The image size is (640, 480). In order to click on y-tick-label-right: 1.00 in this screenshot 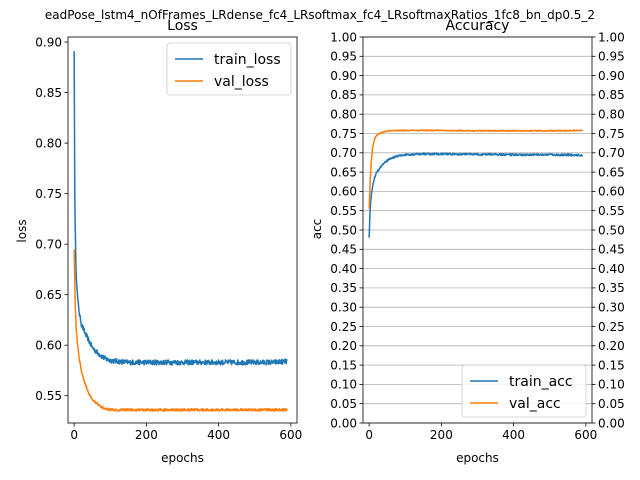, I will do `click(611, 37)`.